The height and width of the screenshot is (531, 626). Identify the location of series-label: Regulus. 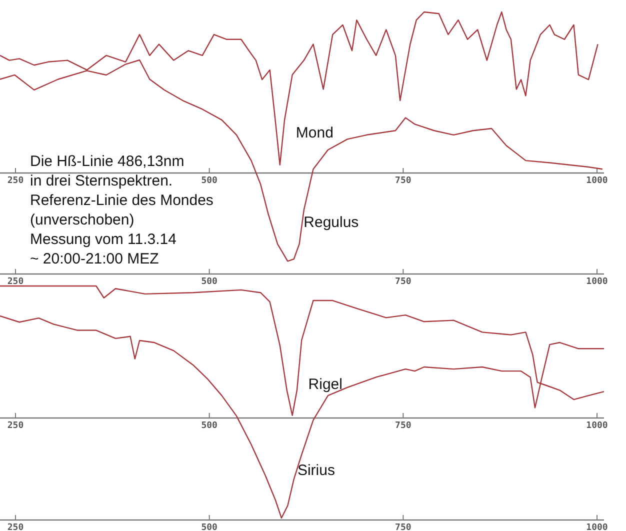
(331, 222).